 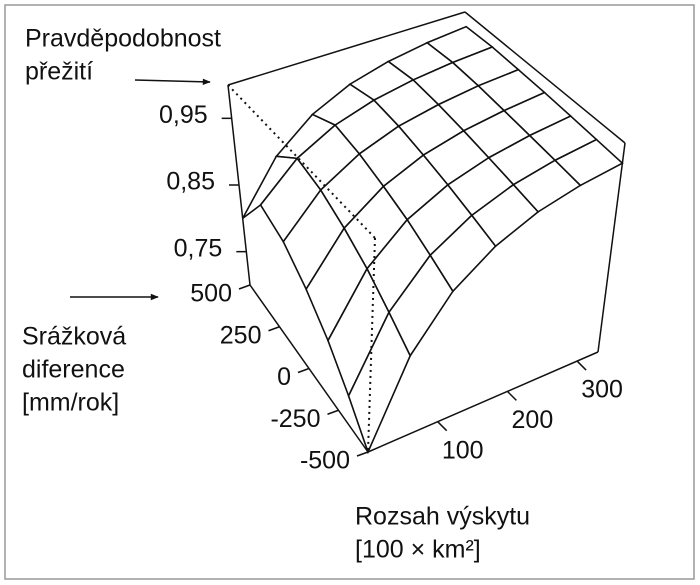 What do you see at coordinates (198, 248) in the screenshot?
I see `z-tick-label: 0,75` at bounding box center [198, 248].